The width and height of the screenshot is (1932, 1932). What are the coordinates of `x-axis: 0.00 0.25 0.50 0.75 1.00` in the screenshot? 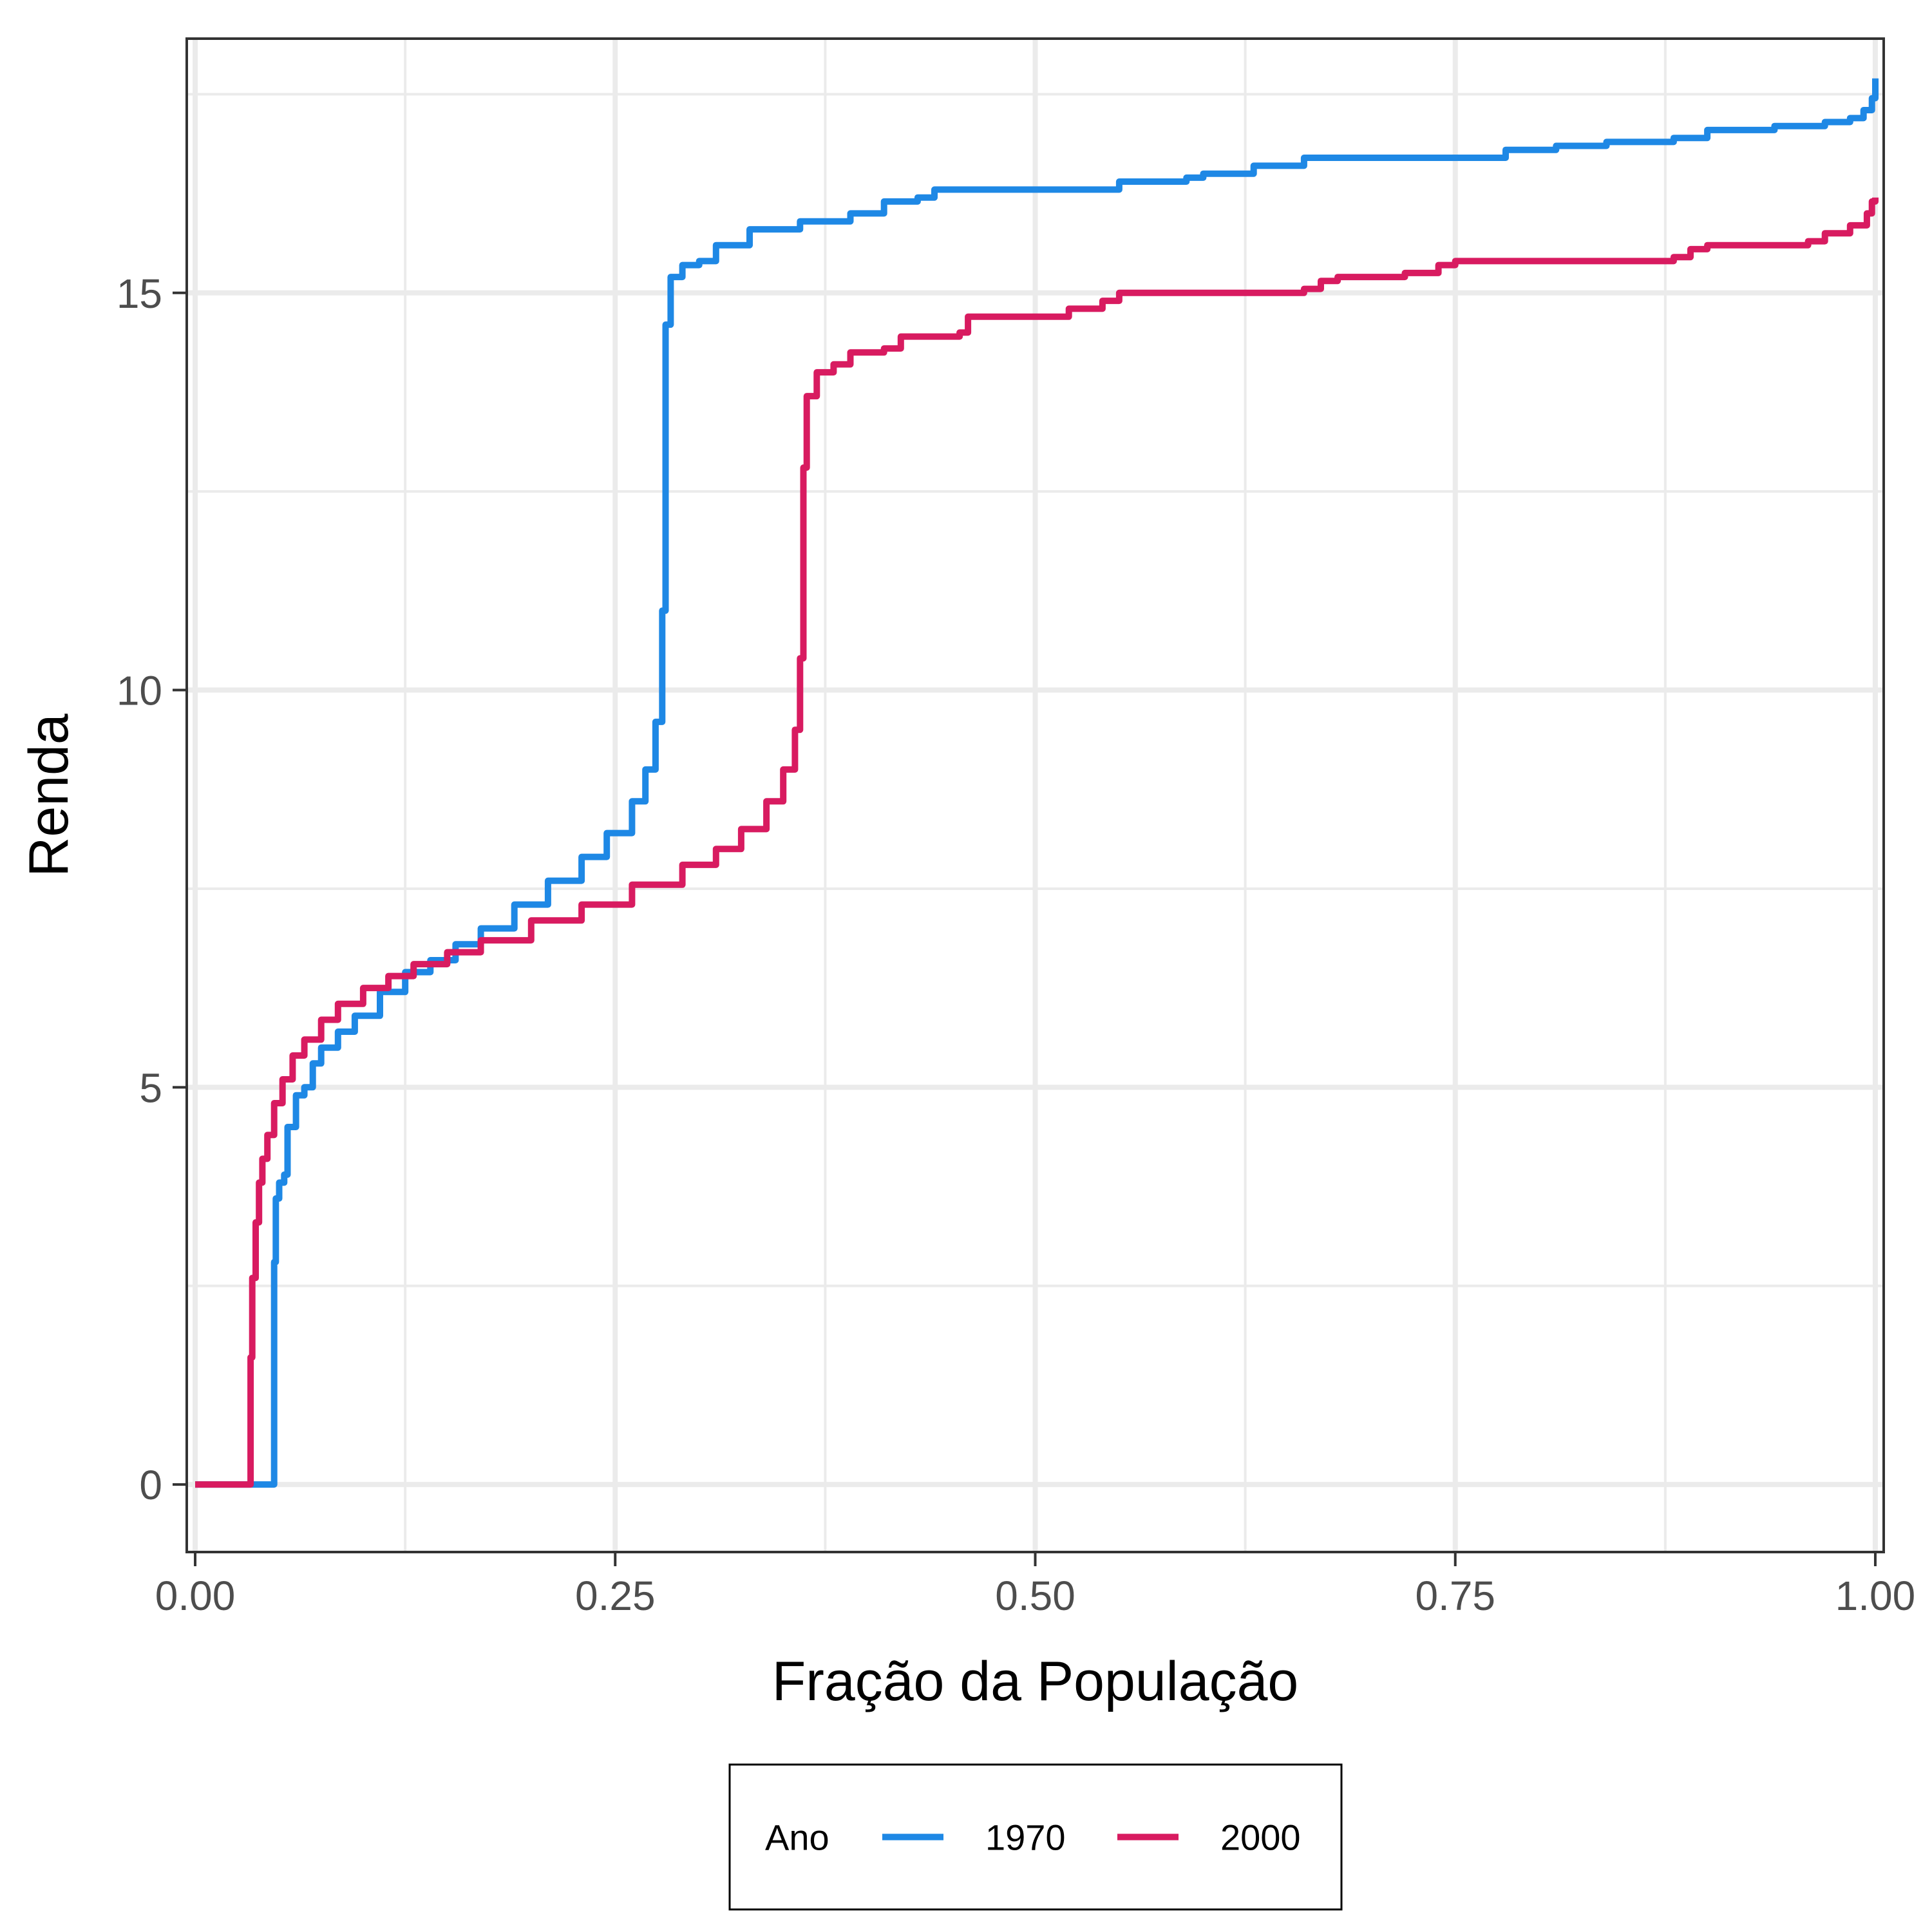 It's located at (1035, 1585).